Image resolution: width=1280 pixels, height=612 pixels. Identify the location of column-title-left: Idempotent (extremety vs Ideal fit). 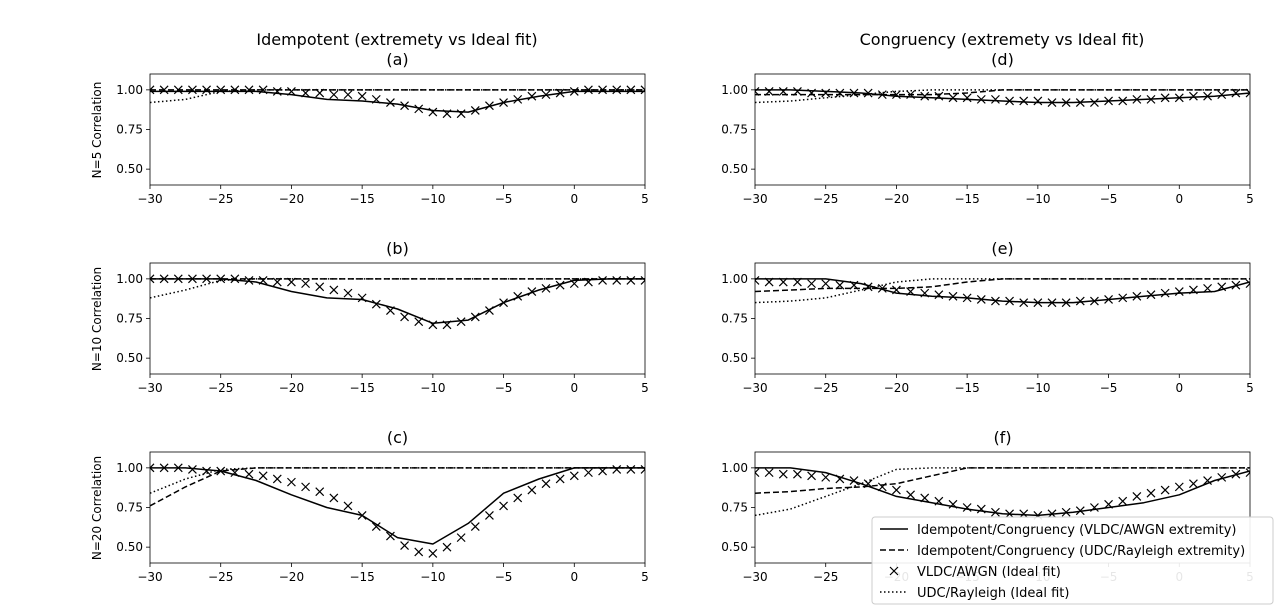
(396, 39).